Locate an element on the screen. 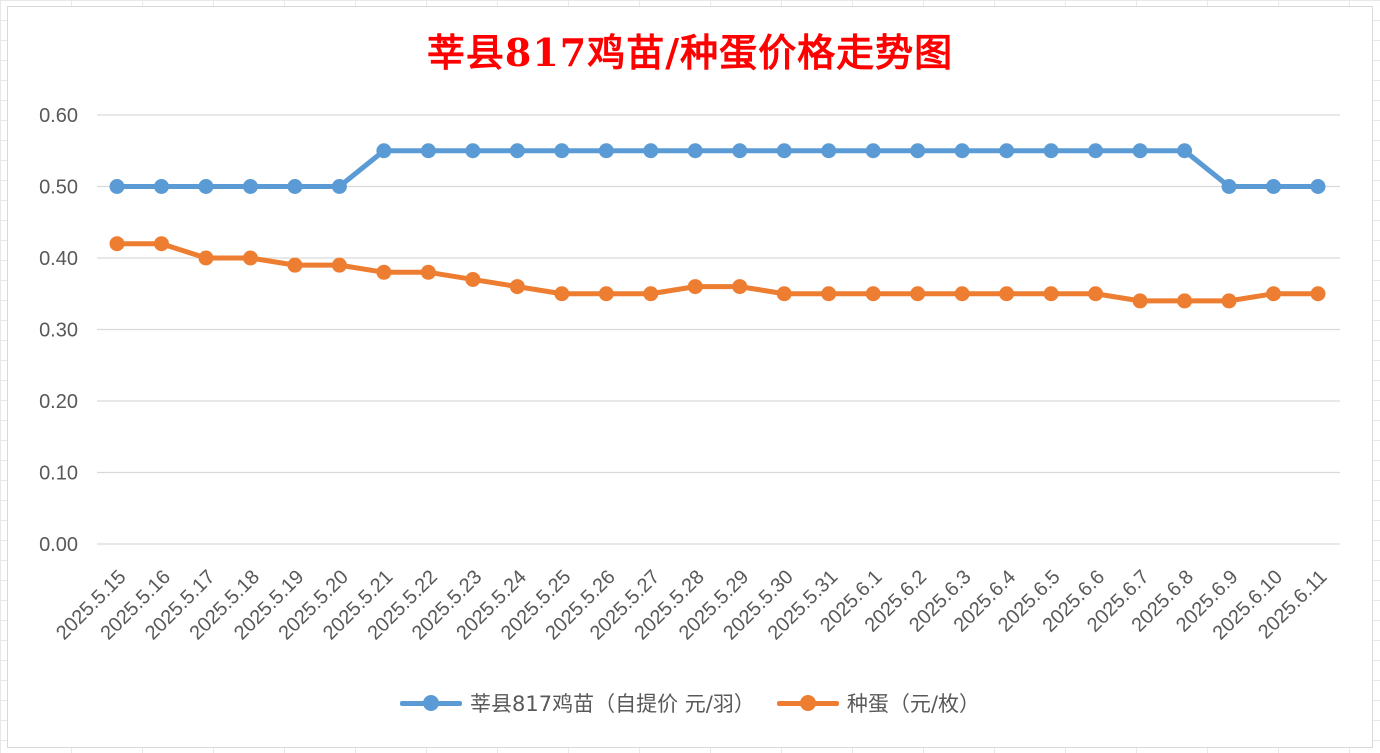 This screenshot has height=753, width=1380. legend: 莘县817鸡苗（自提价 元/羽） 种蛋（元/枚） is located at coordinates (690, 703).